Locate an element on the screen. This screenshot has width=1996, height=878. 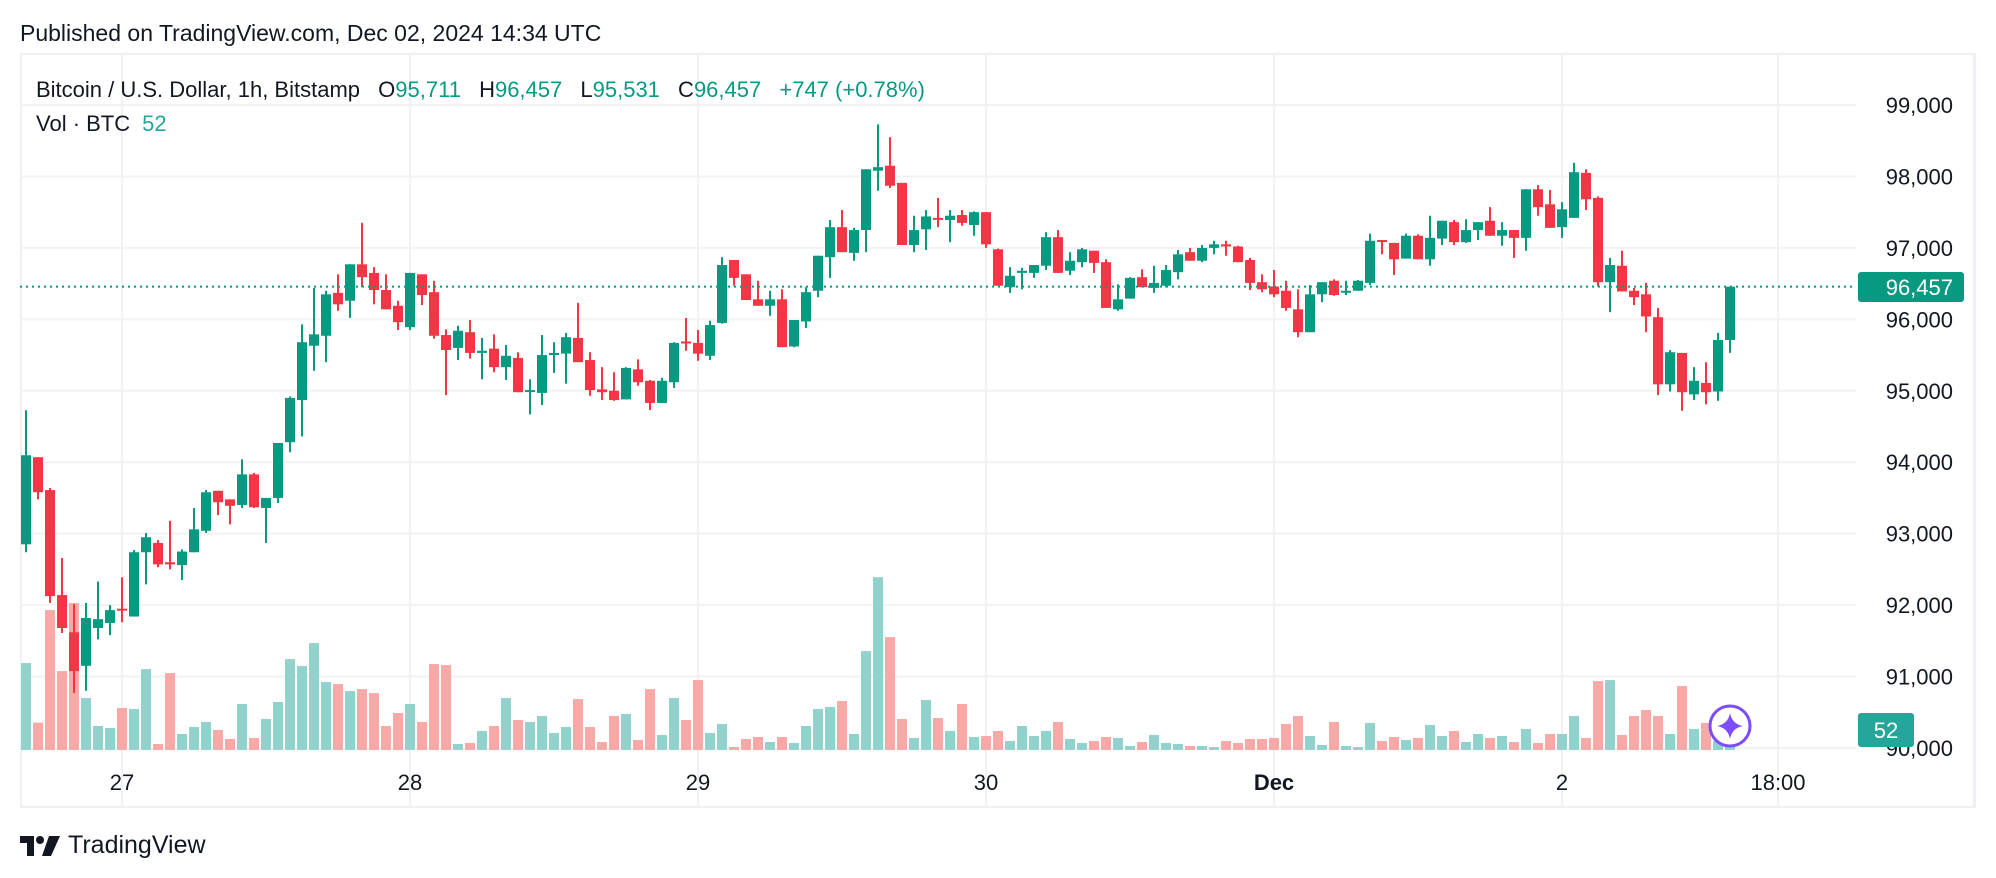
legend-symbol: Bitcoin / U.S. Dollar, 1h, Bitstamp is located at coordinates (198, 89).